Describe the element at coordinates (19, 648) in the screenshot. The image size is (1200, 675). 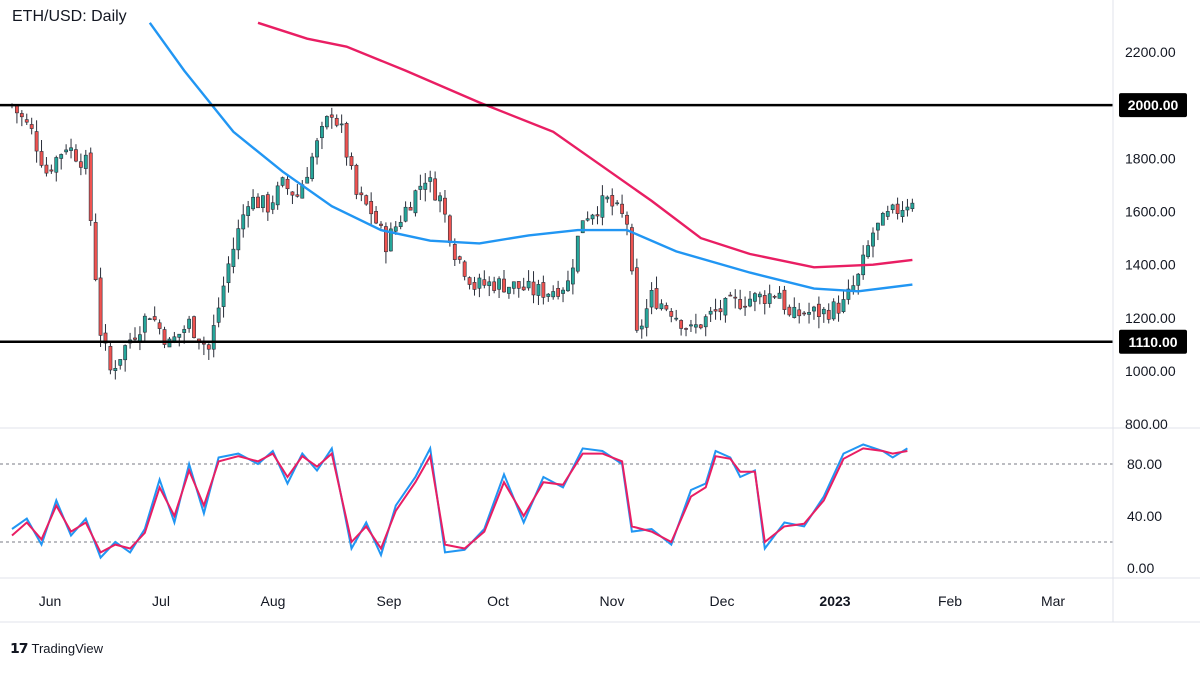
I see `tradingview-logo-icon: 𝟭𝟳` at that location.